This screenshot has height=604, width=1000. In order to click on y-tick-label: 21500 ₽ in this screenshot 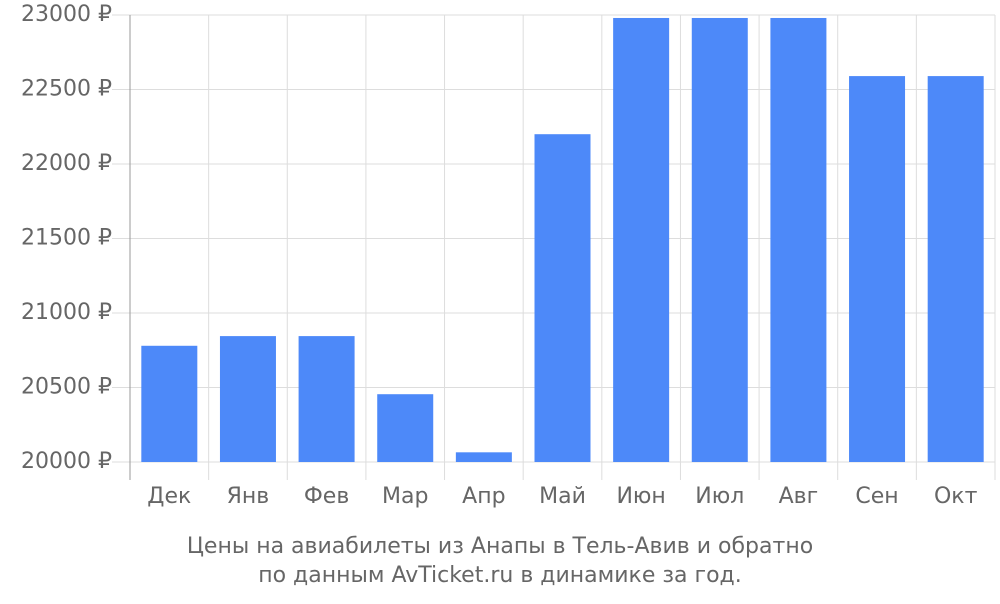, I will do `click(66, 238)`.